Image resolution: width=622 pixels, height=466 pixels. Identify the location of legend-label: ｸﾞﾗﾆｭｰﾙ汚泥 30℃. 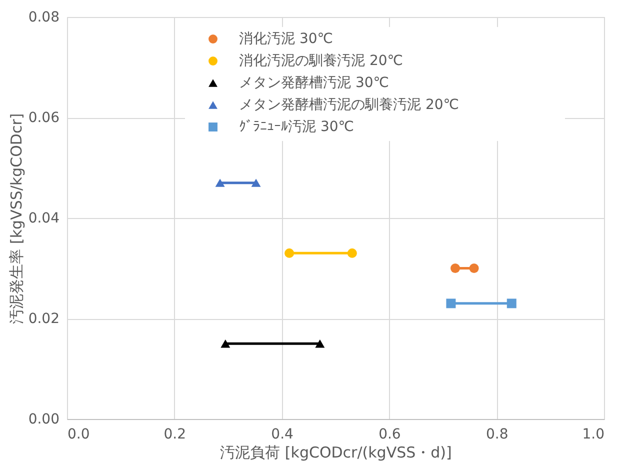
(296, 127).